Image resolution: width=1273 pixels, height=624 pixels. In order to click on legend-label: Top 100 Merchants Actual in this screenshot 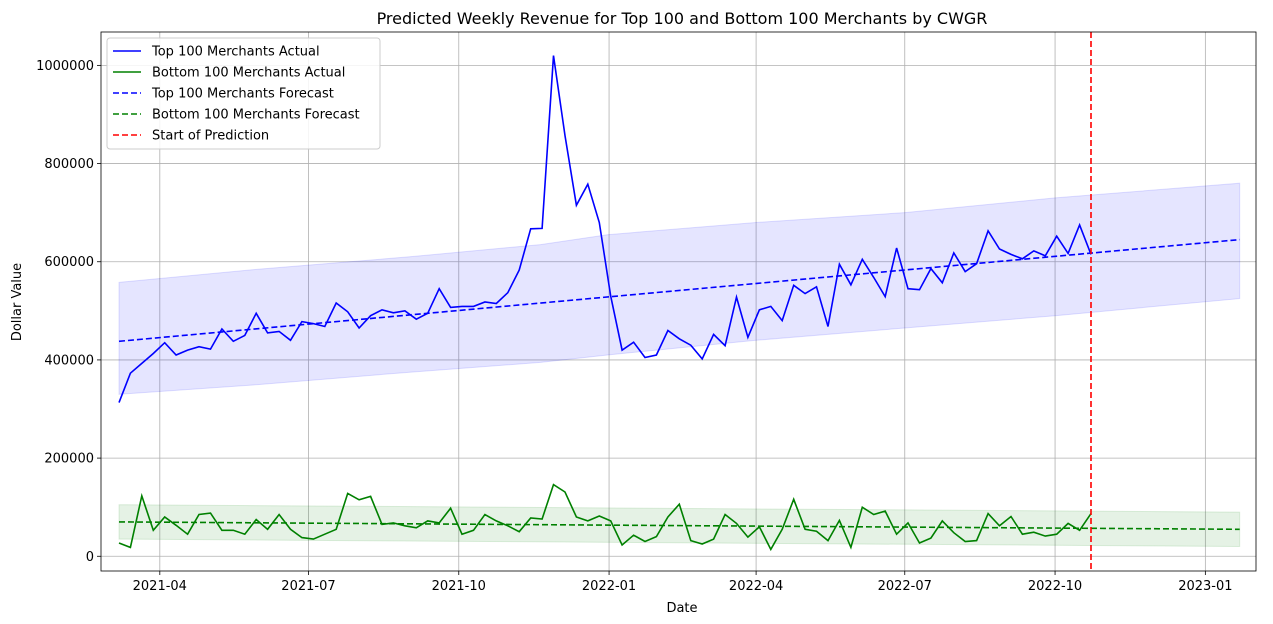, I will do `click(235, 52)`.